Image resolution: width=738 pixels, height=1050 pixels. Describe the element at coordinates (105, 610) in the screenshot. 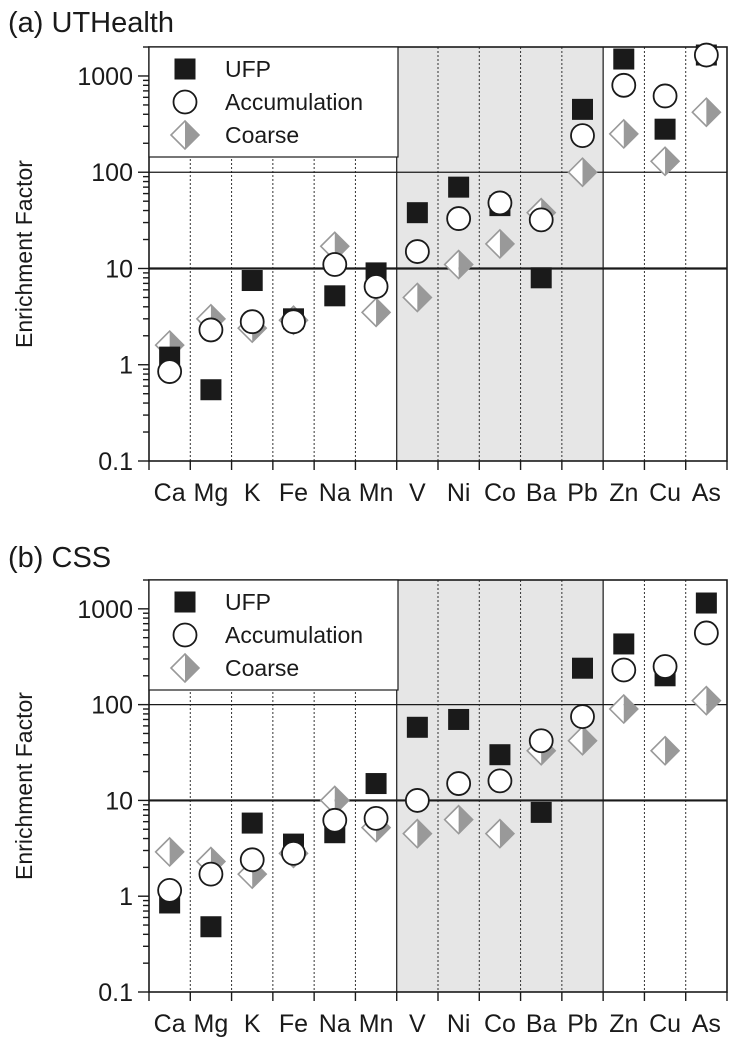

I see `y-tick-label: 1000` at that location.